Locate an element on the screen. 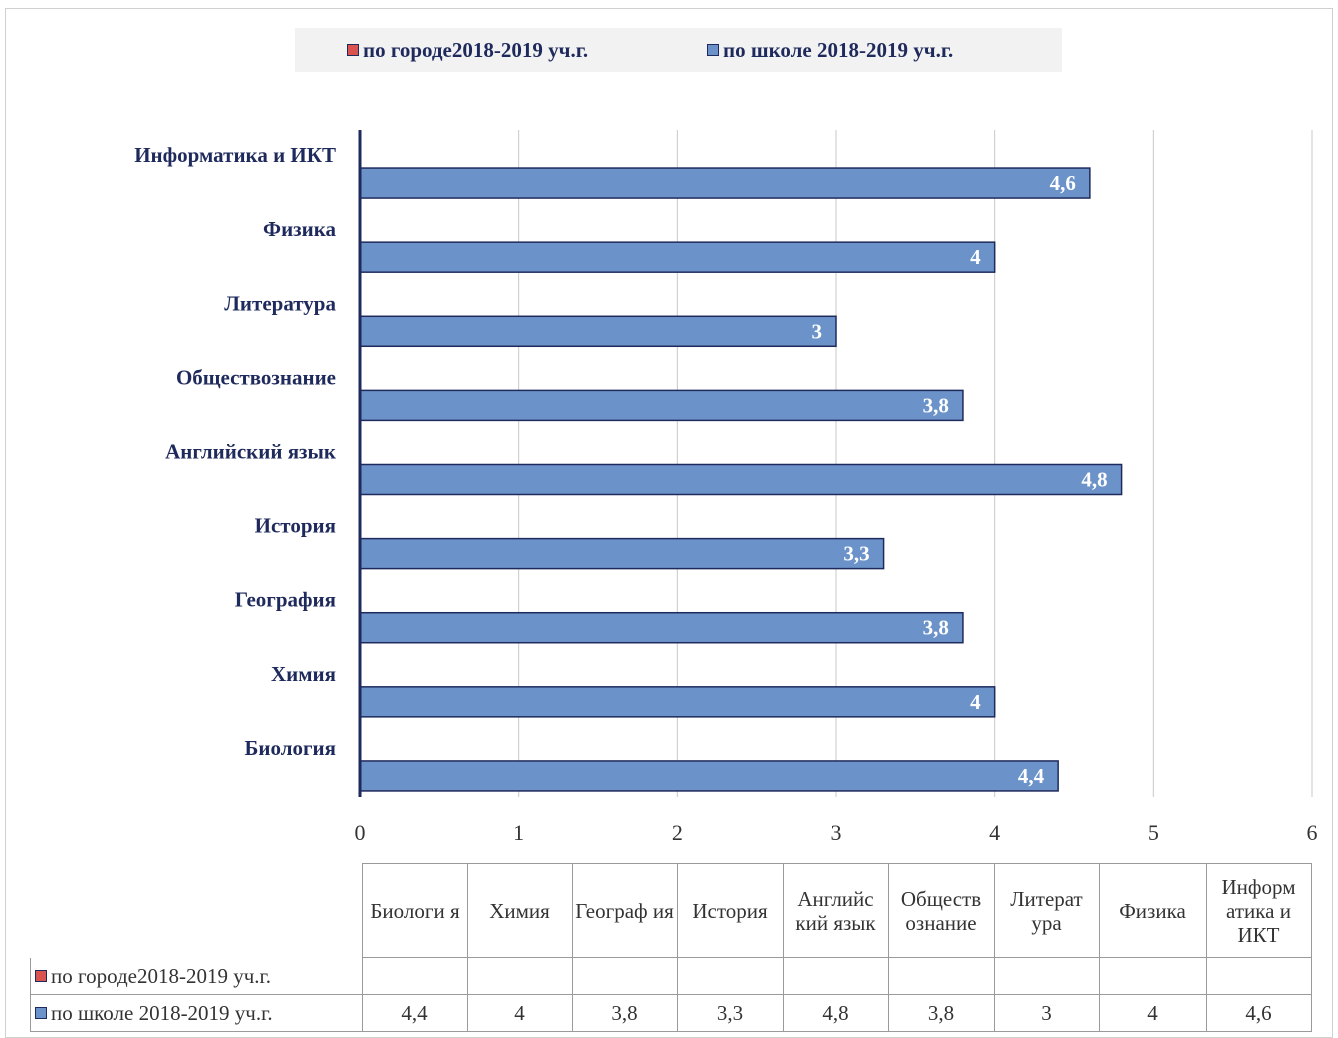  data-label: 4,6 is located at coordinates (1063, 183).